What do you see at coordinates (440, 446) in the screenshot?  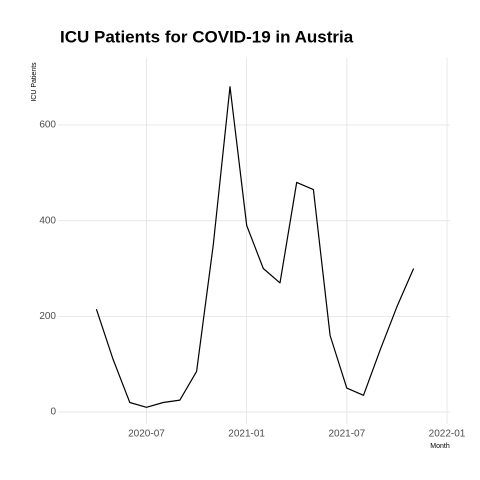 I see `x-axis-label: Month` at bounding box center [440, 446].